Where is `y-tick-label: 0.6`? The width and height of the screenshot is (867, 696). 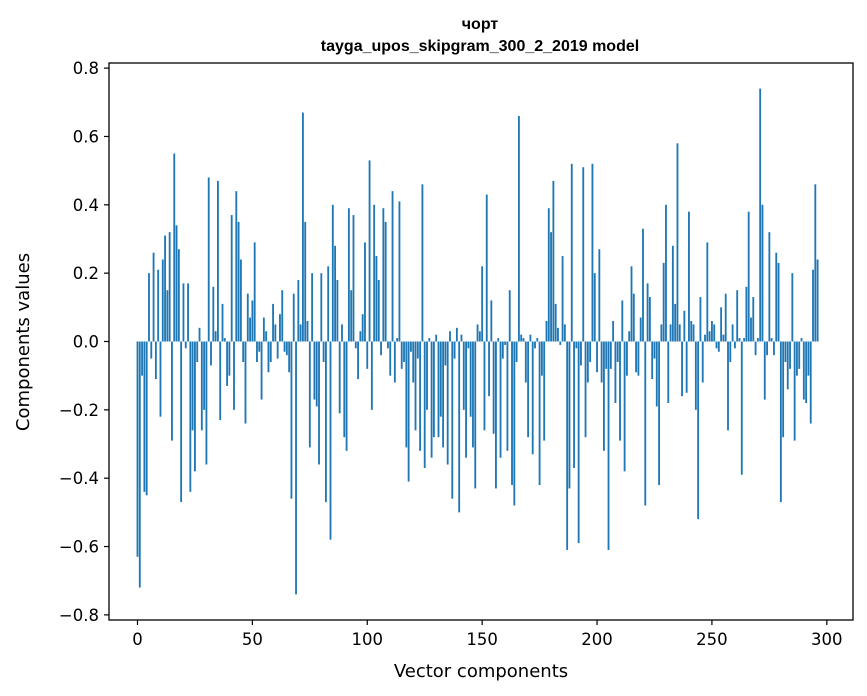 y-tick-label: 0.6 is located at coordinates (86, 136).